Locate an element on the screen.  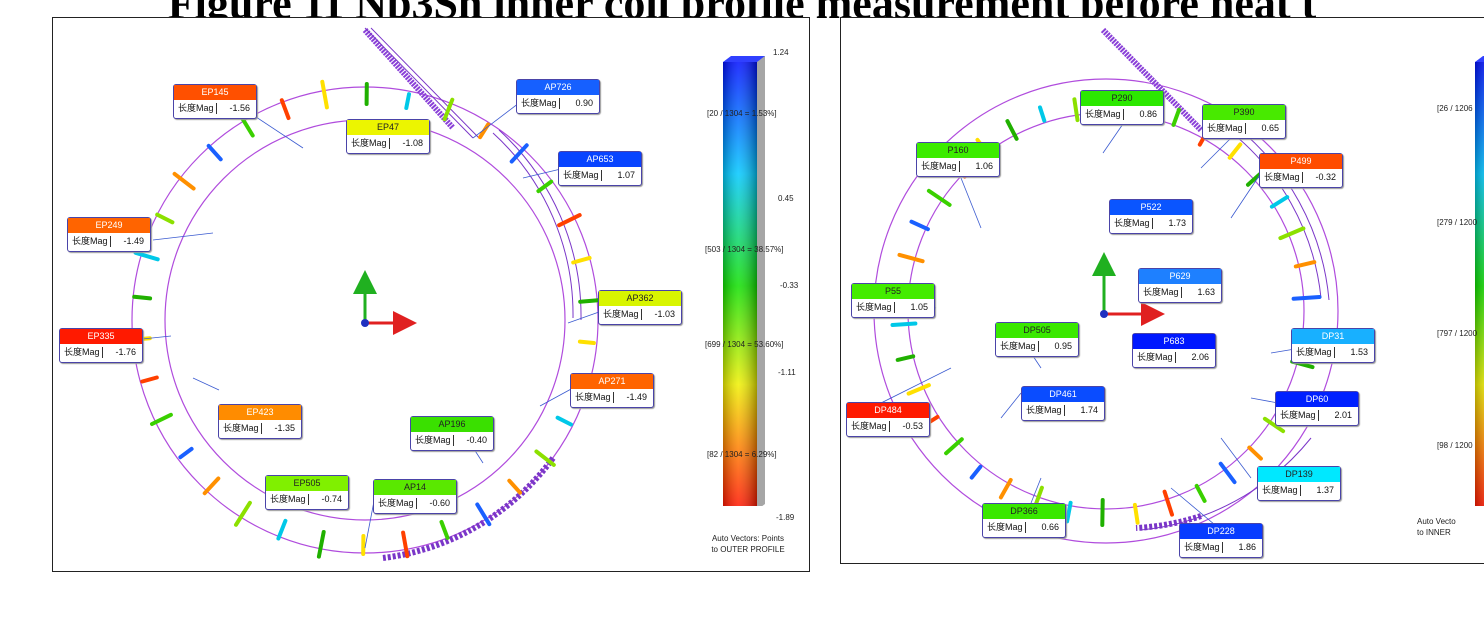
vector-caption-line1: Auto Vecto is located at coordinates (1436, 521).